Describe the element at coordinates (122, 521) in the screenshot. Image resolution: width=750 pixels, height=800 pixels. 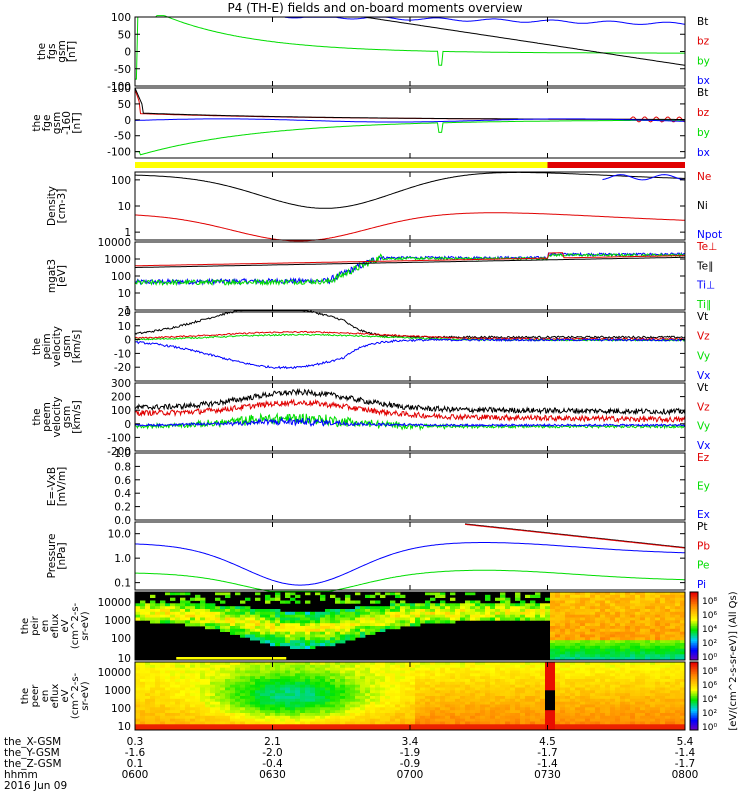
I see `y-tick-label-efield-5: 0.0` at that location.